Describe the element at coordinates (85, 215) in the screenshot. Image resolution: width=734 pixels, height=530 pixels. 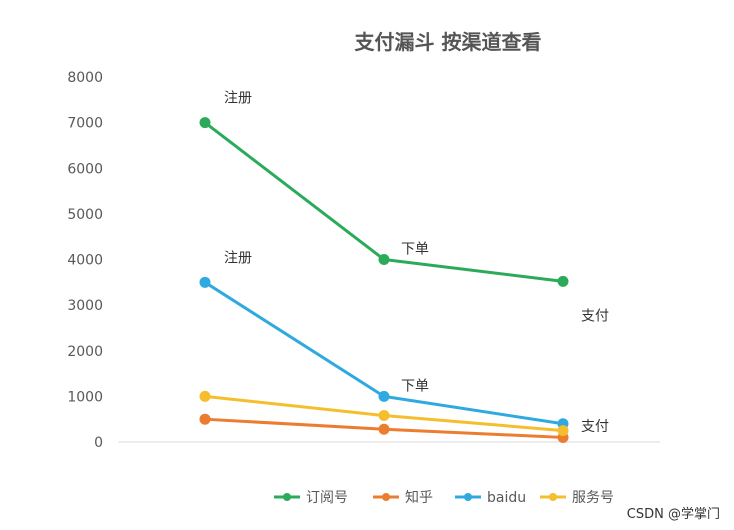
I see `y-tick-label: 5000` at that location.